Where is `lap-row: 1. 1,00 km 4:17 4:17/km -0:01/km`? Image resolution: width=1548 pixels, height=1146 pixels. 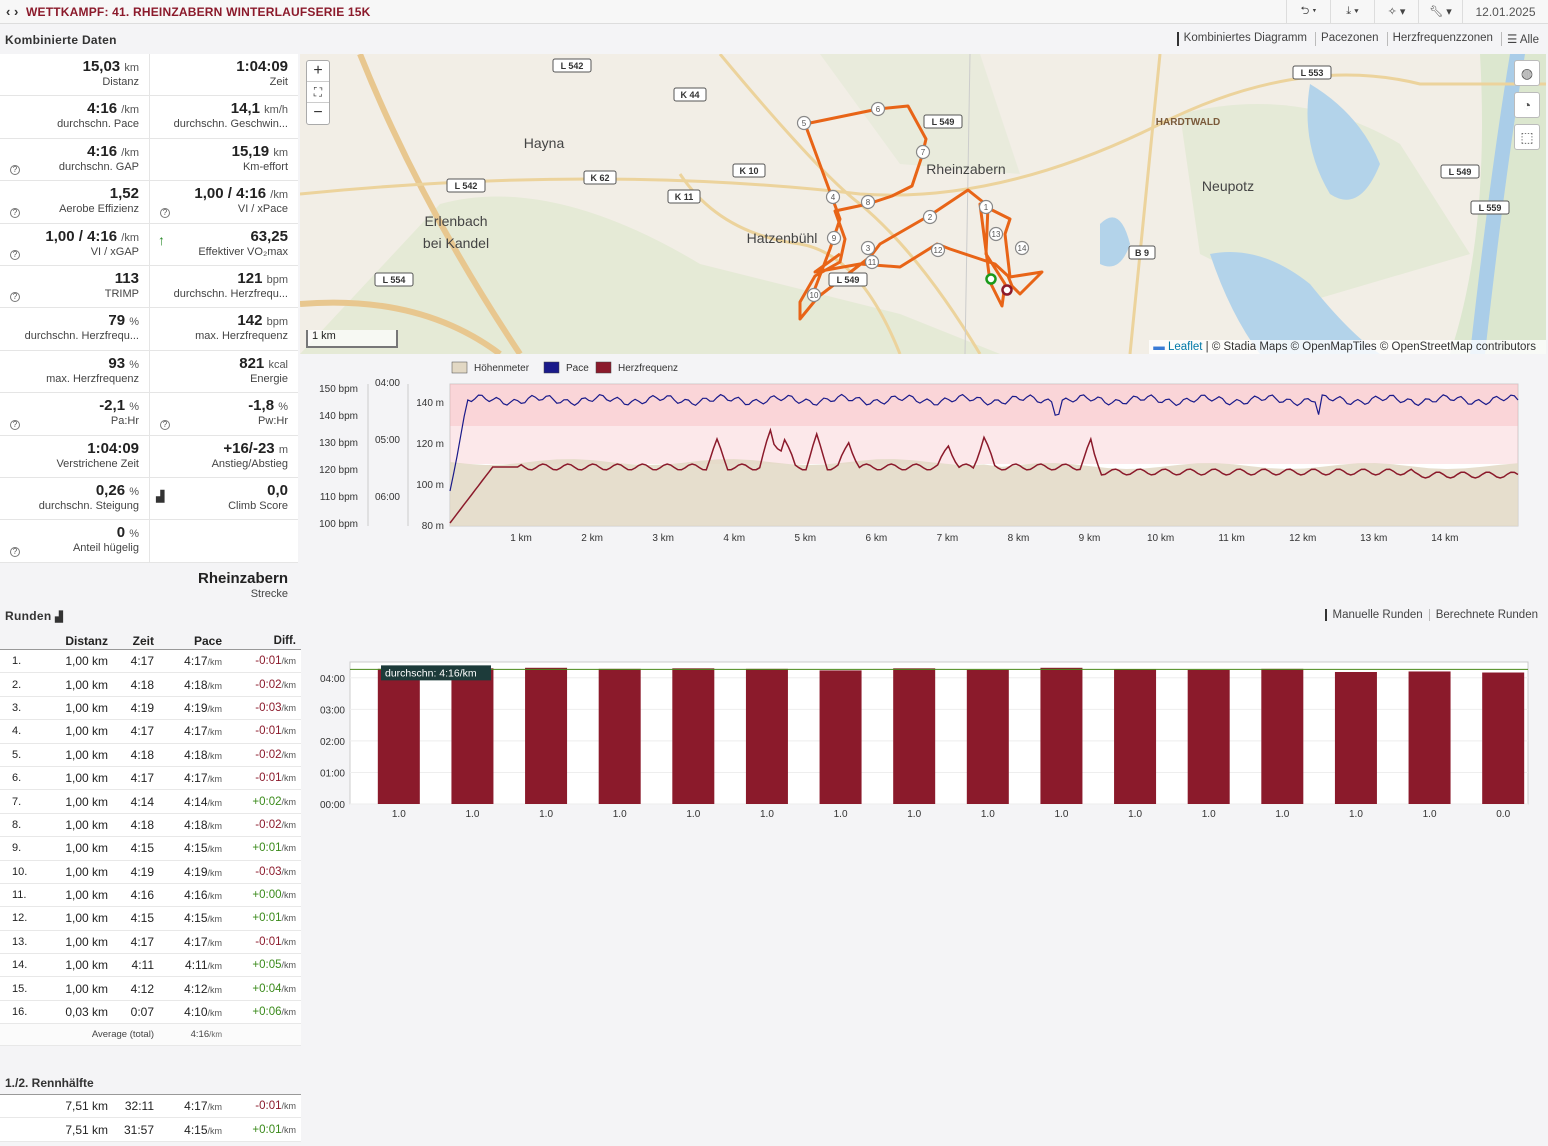
lap-row: 1. 1,00 km 4:17 4:17/km -0:01/km is located at coordinates (150, 662).